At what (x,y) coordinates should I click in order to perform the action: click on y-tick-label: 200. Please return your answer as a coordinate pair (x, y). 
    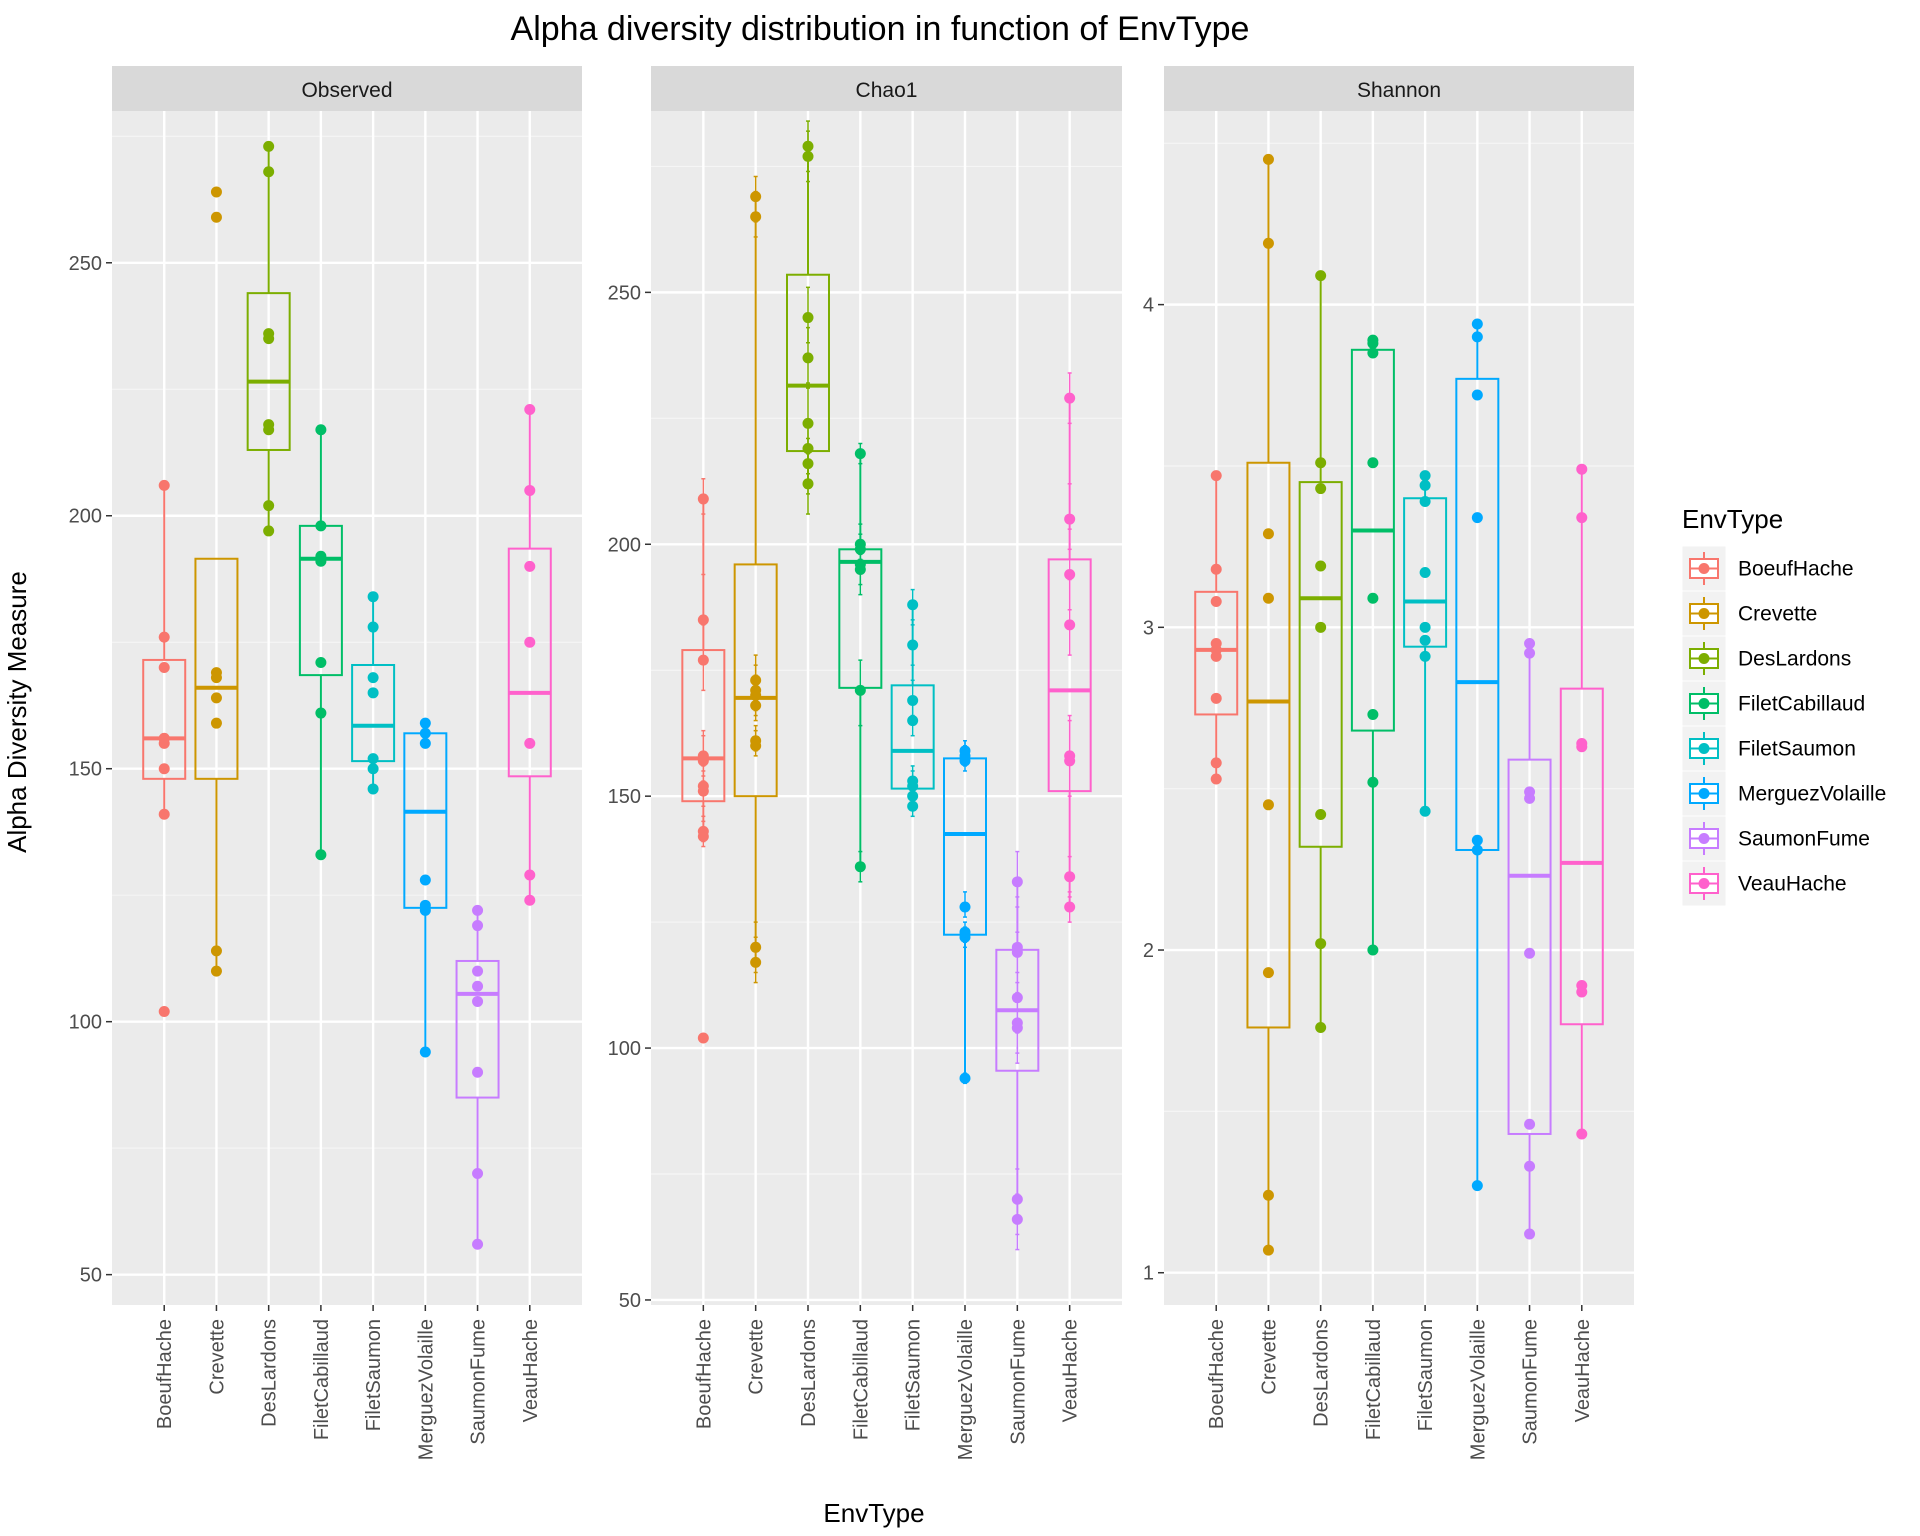
    Looking at the image, I should click on (624, 545).